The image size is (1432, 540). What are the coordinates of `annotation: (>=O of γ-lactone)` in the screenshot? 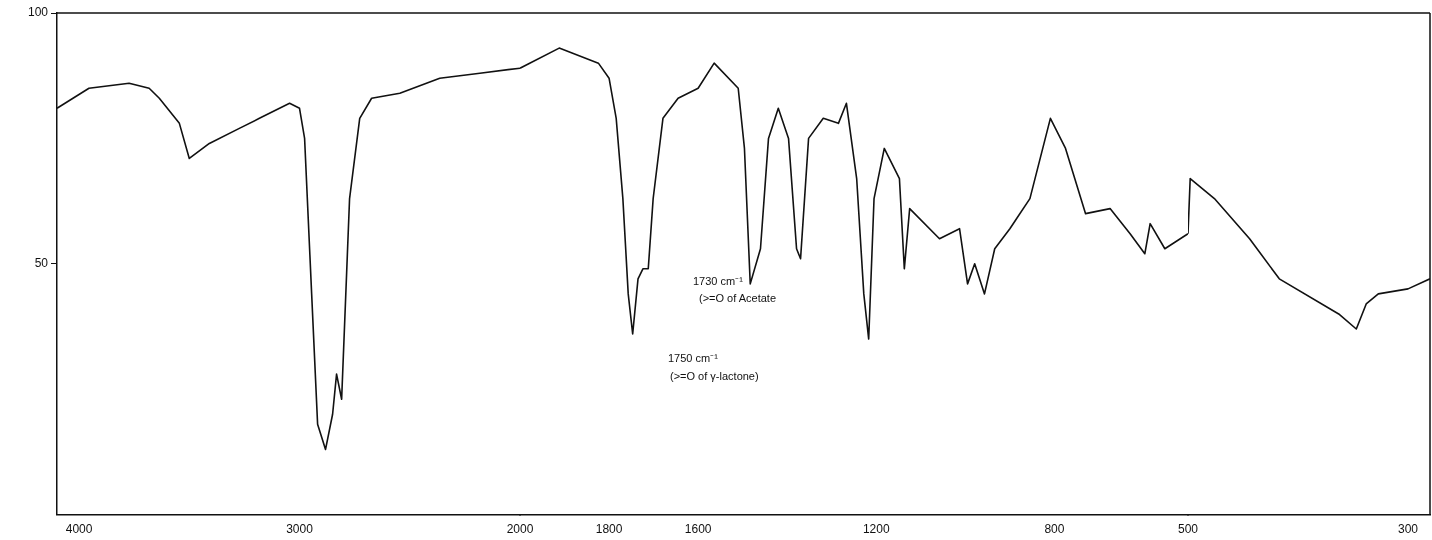 It's located at (714, 375).